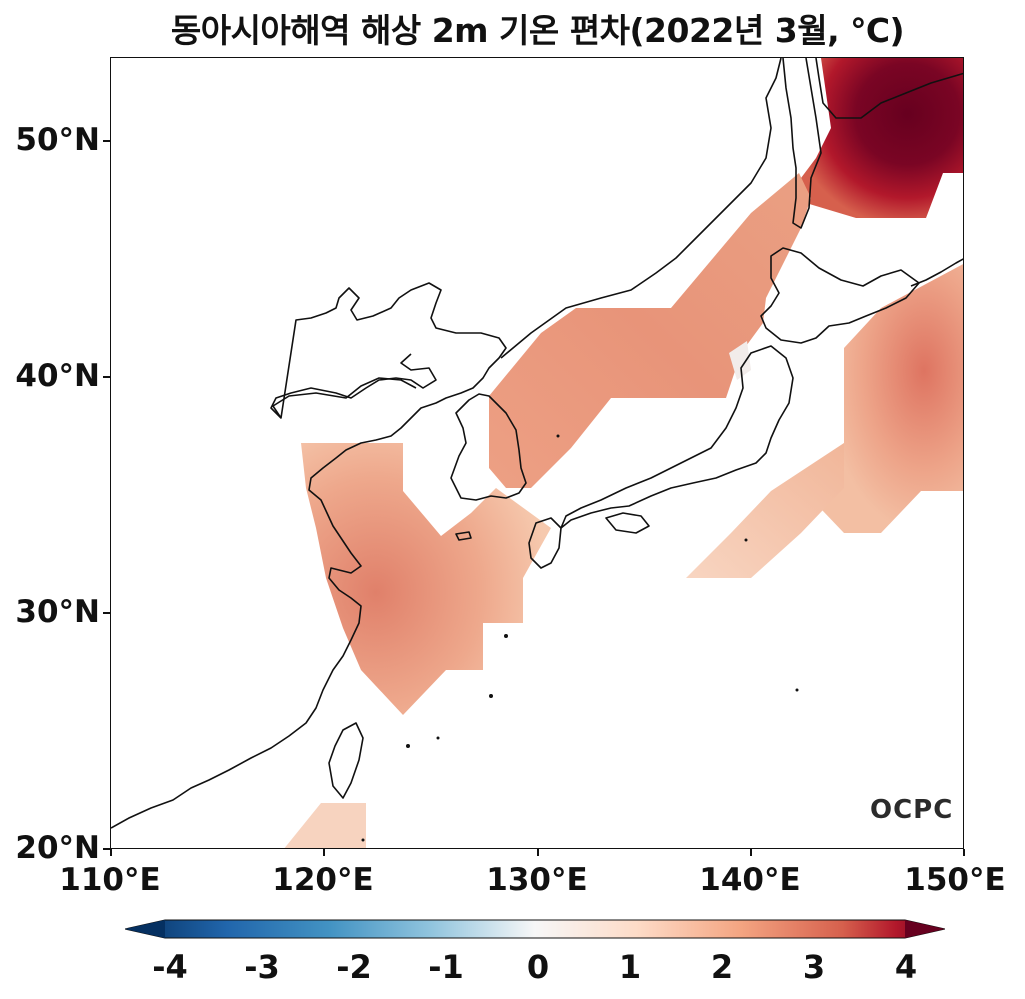 The image size is (1025, 999). I want to click on anomaly-south-patch, so click(325, 825).